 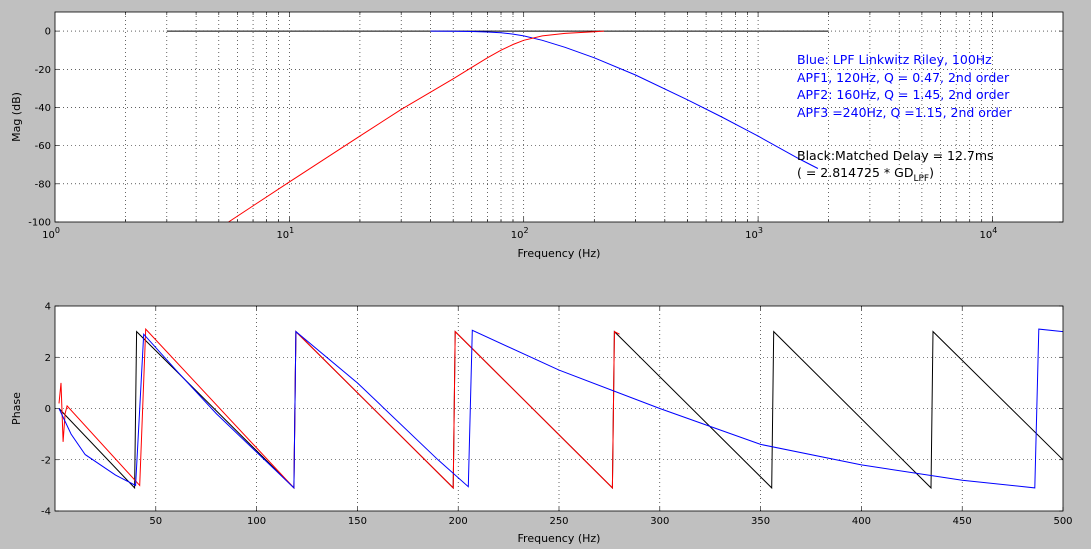 I want to click on y-tick-label: -4, so click(x=46, y=512).